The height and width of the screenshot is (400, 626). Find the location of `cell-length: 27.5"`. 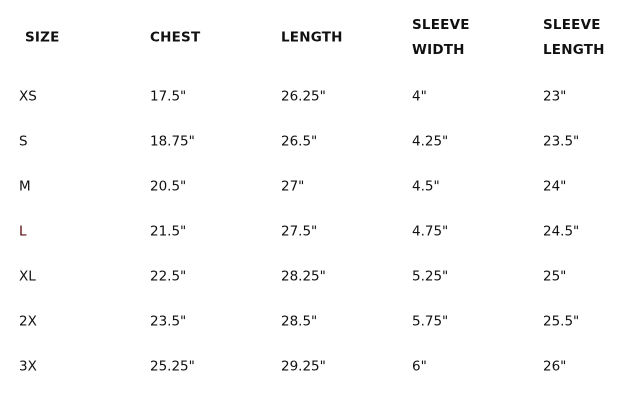

cell-length: 27.5" is located at coordinates (299, 231).